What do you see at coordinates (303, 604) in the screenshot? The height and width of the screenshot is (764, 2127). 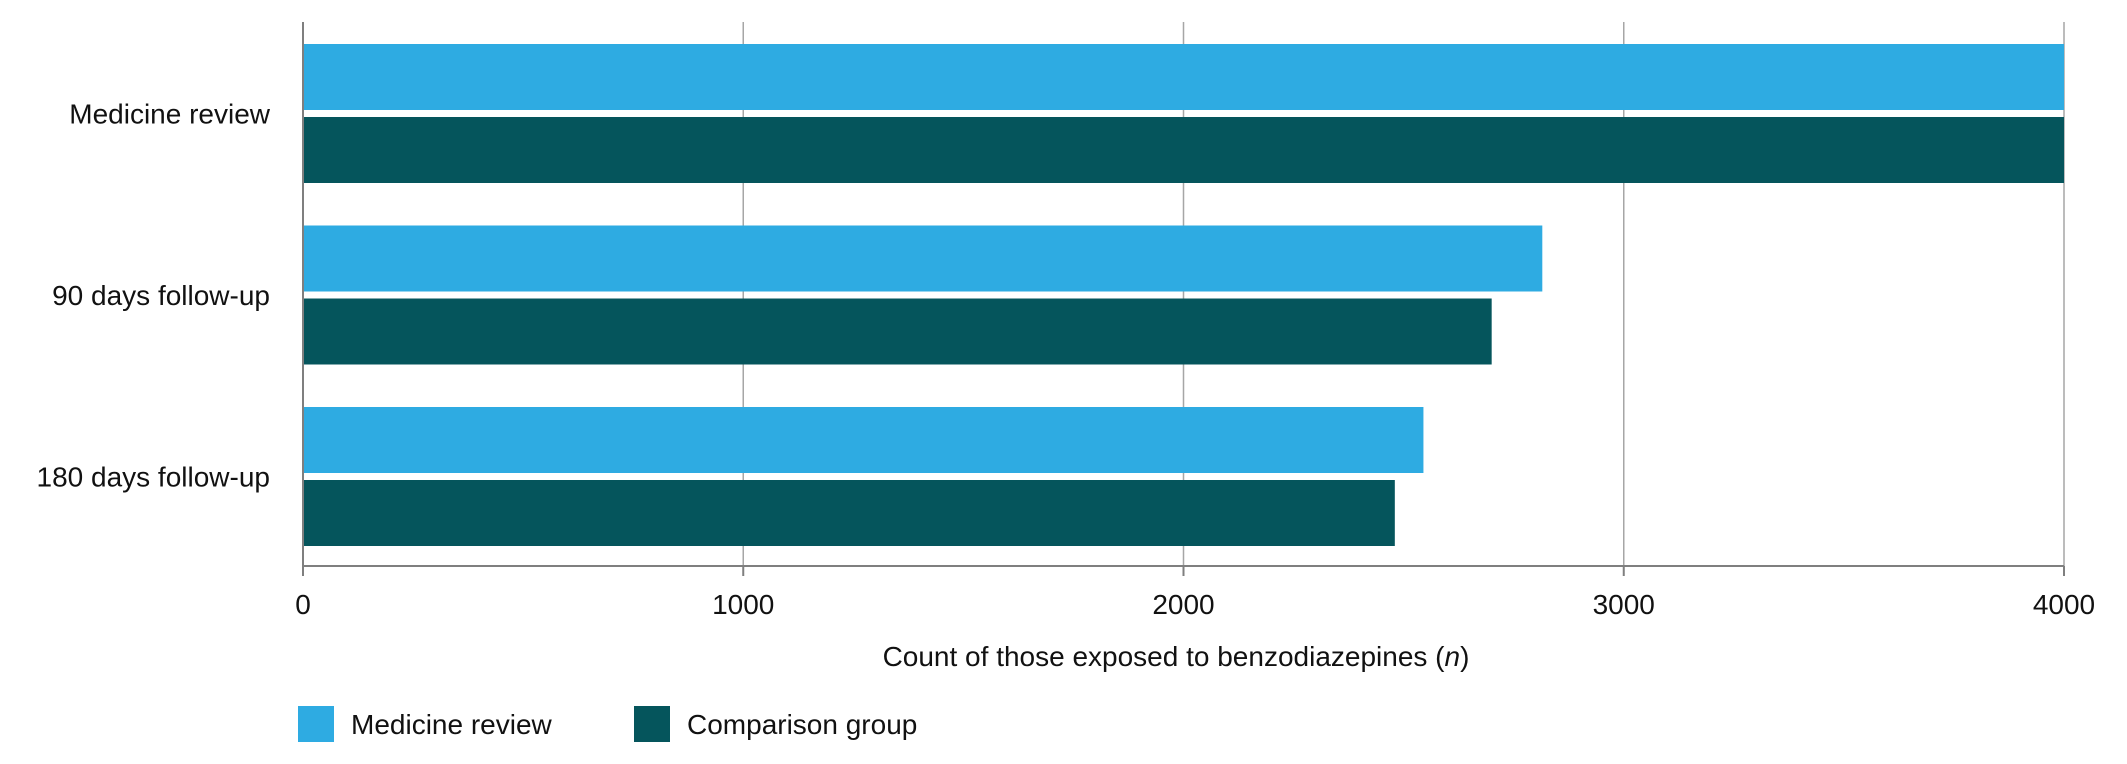 I see `x-tick-label-0: 0` at bounding box center [303, 604].